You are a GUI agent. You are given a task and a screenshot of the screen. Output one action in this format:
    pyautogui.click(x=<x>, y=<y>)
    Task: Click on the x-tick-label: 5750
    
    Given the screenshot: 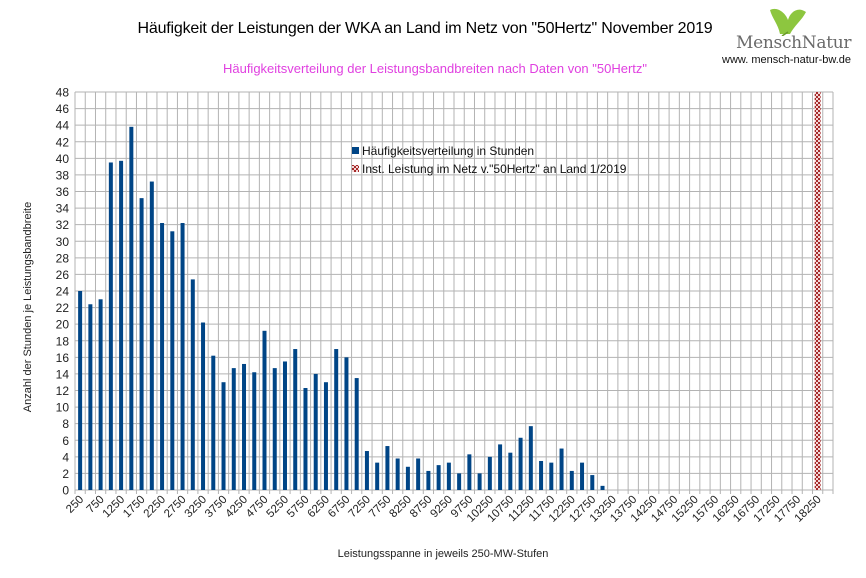 What is the action you would take?
    pyautogui.click(x=298, y=507)
    